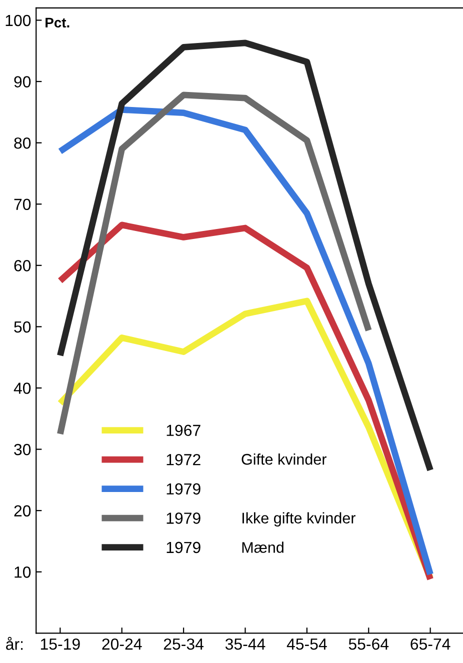 The width and height of the screenshot is (463, 663). What do you see at coordinates (58, 23) in the screenshot?
I see `y-axis-title: Pct.` at bounding box center [58, 23].